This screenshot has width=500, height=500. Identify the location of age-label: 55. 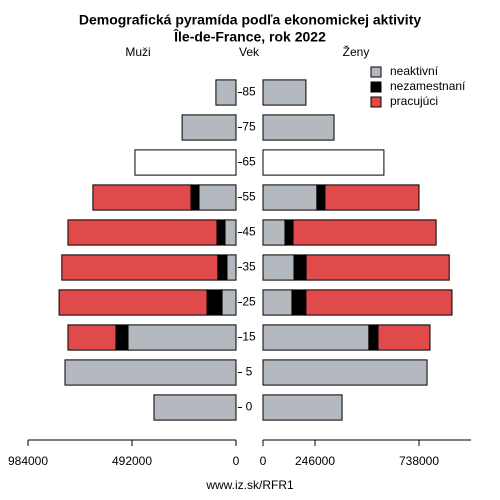
(249, 197).